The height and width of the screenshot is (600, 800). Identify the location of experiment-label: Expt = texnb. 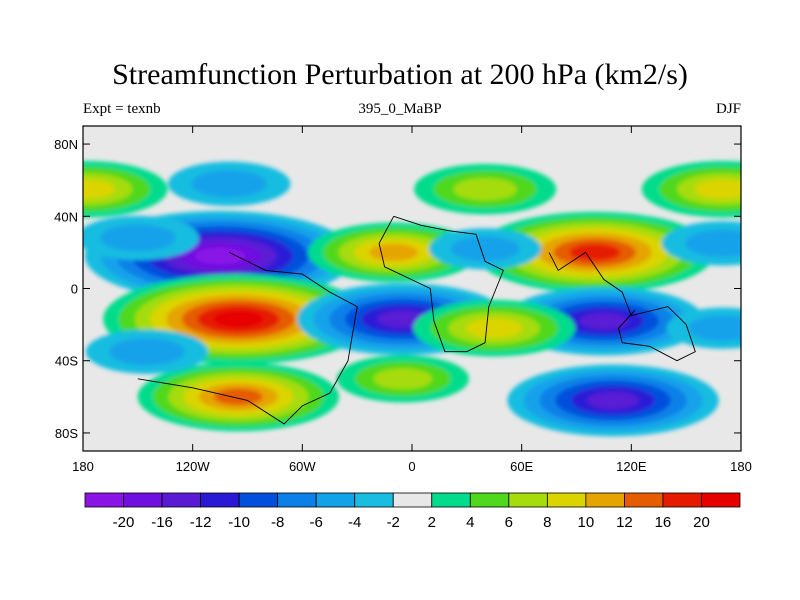
(122, 109).